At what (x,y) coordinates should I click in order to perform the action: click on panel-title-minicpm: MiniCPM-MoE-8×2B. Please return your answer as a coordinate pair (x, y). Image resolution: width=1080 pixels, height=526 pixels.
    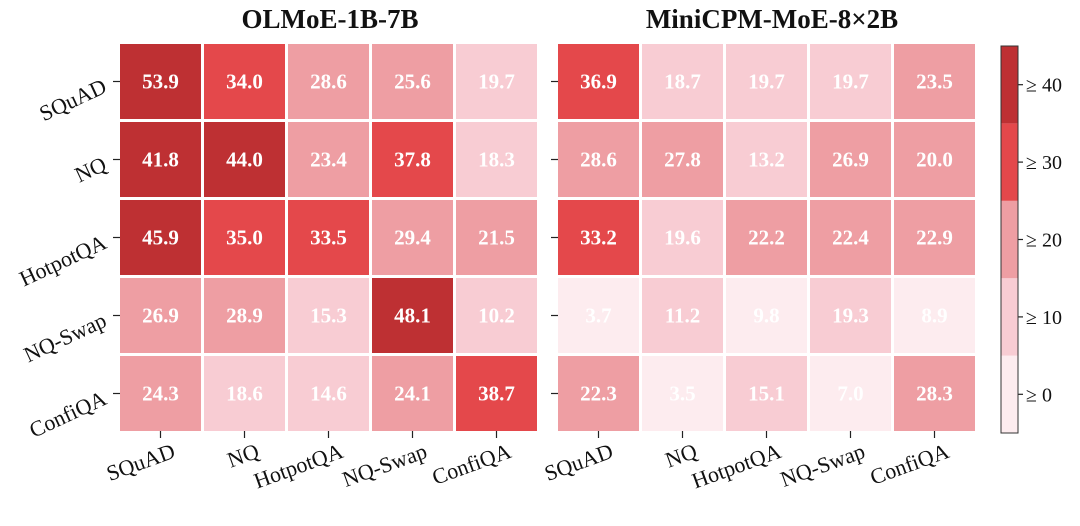
    Looking at the image, I should click on (772, 19).